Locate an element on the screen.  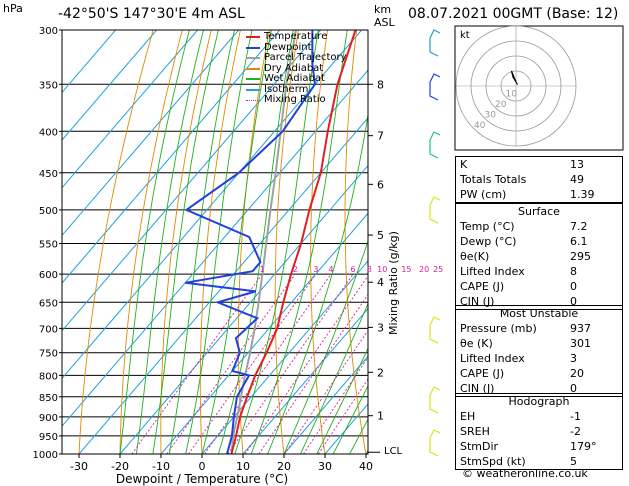
x-tick-label: 20 is located at coordinates (284, 466).